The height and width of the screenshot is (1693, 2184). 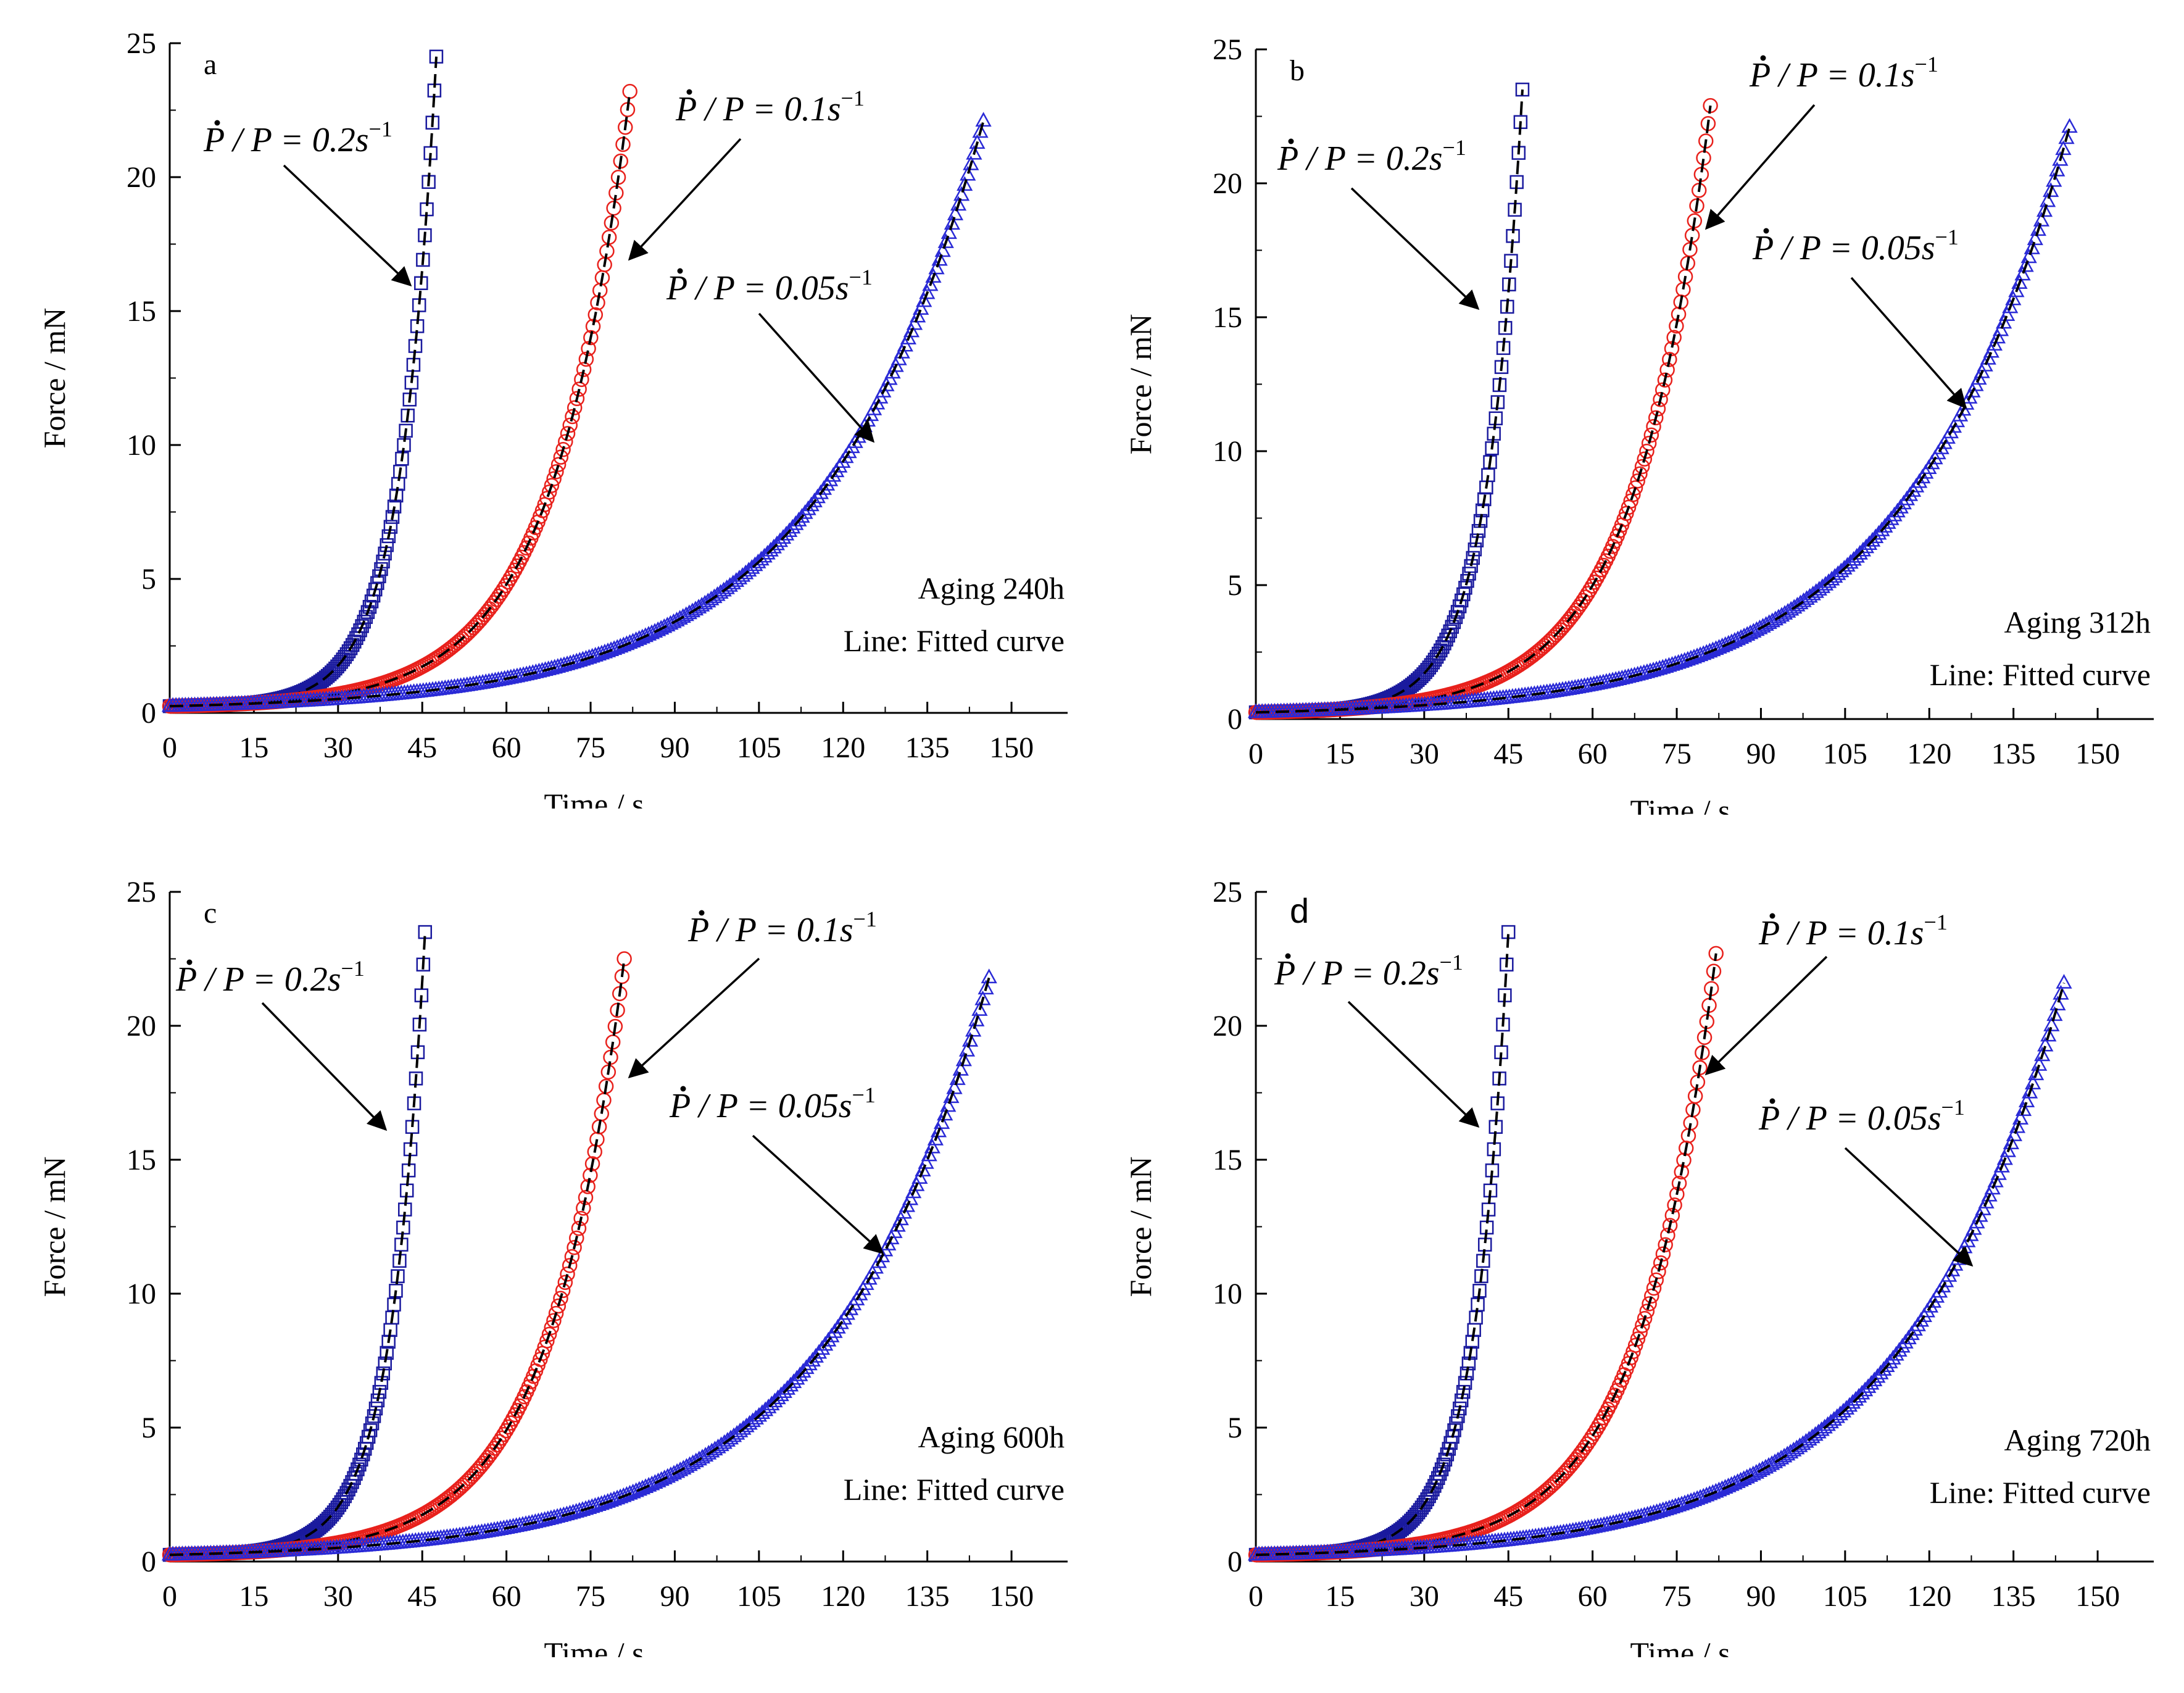 I want to click on y-tick-label: 15, so click(x=1227, y=317).